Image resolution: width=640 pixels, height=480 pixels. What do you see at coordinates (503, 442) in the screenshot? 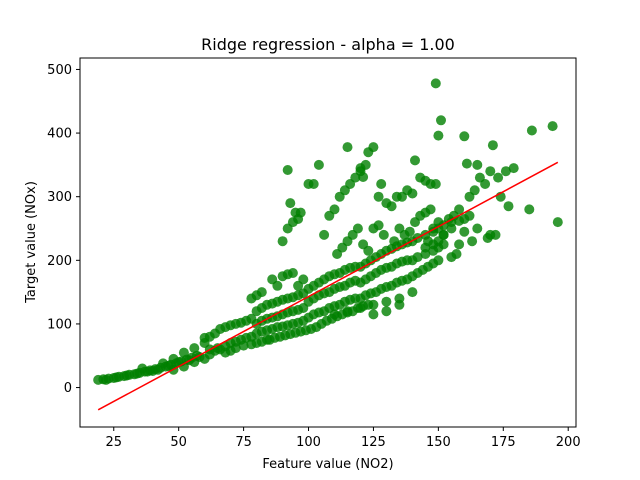
I see `x-tick-label-175: 175` at bounding box center [503, 442].